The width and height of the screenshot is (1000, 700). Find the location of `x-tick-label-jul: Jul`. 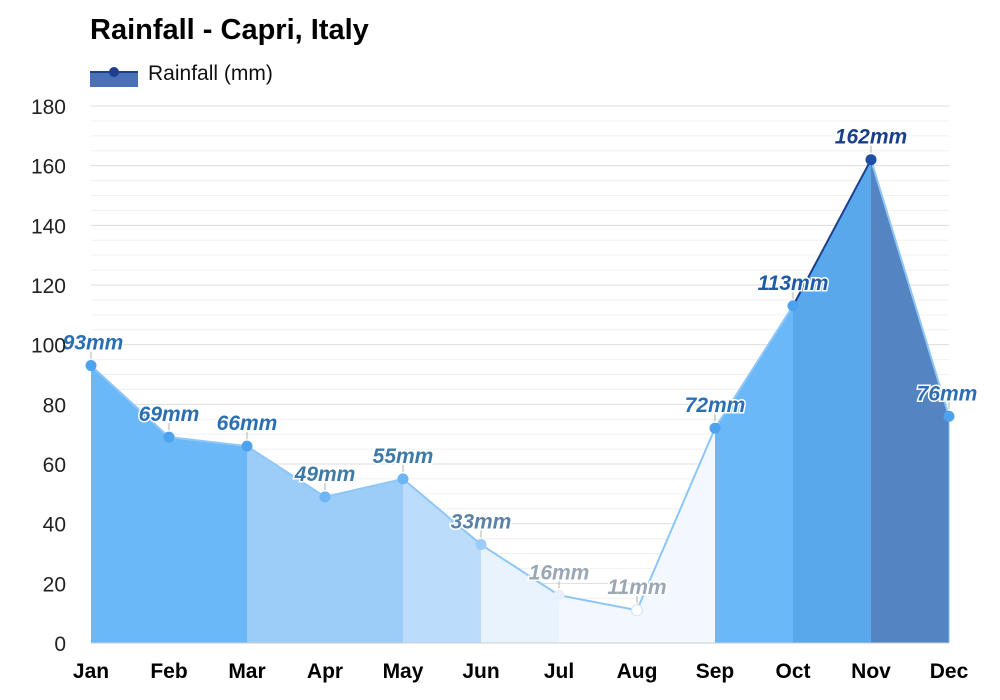

x-tick-label-jul: Jul is located at coordinates (559, 671).